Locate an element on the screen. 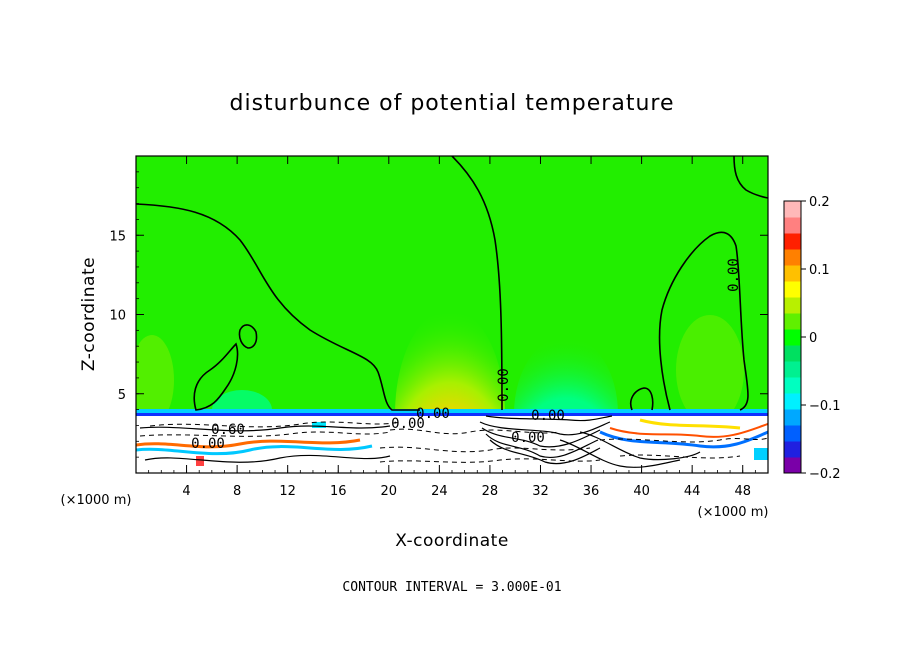 The height and width of the screenshot is (654, 904). y-axis-label: Z-coordinate is located at coordinates (89, 314).